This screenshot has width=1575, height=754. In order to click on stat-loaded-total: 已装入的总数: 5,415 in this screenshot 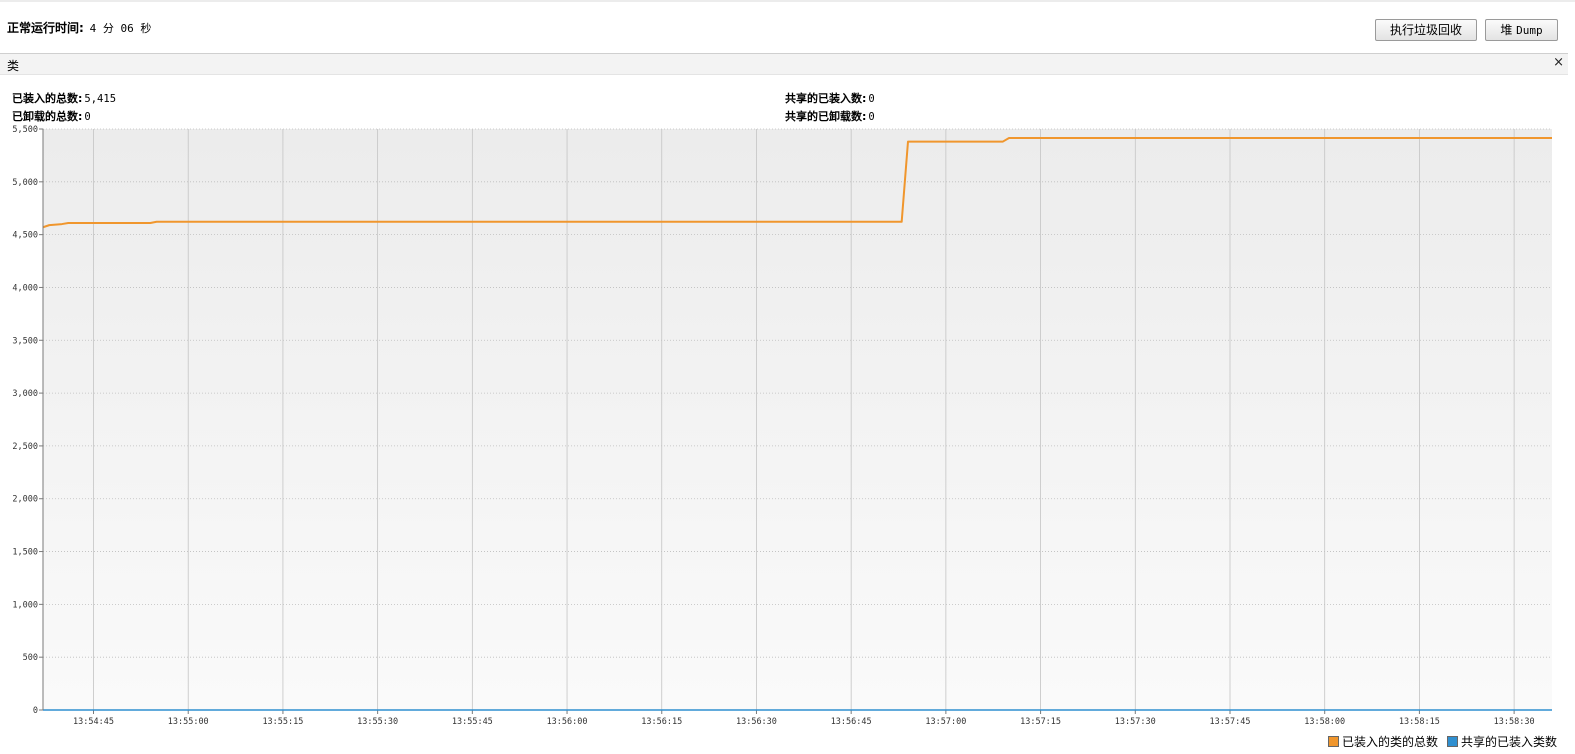, I will do `click(64, 98)`.